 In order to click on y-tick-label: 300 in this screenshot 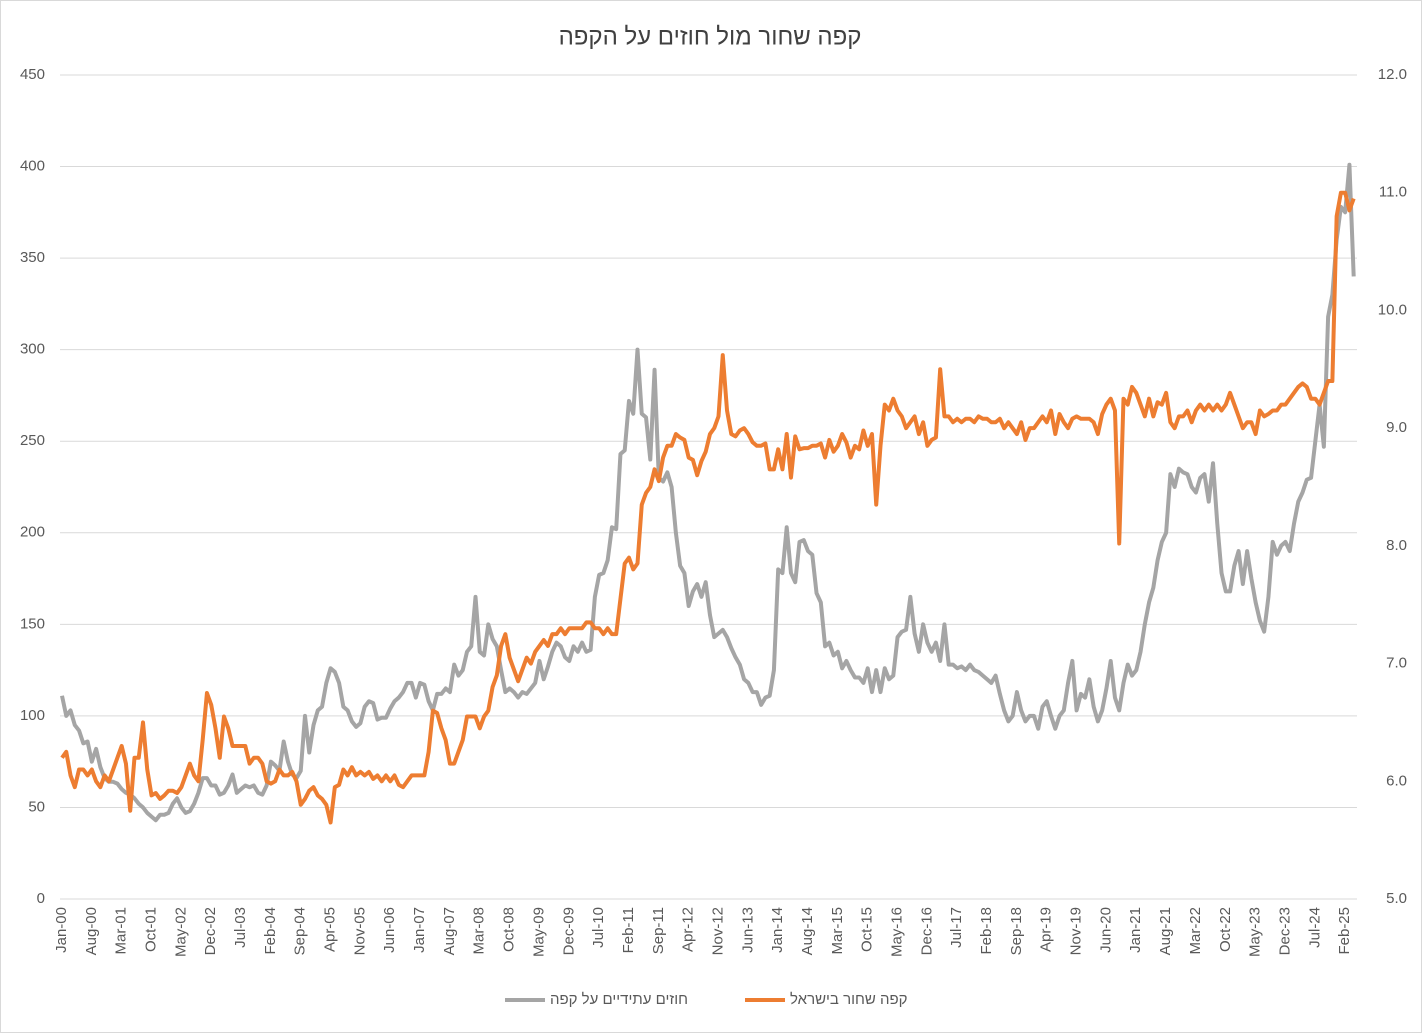, I will do `click(32, 349)`.